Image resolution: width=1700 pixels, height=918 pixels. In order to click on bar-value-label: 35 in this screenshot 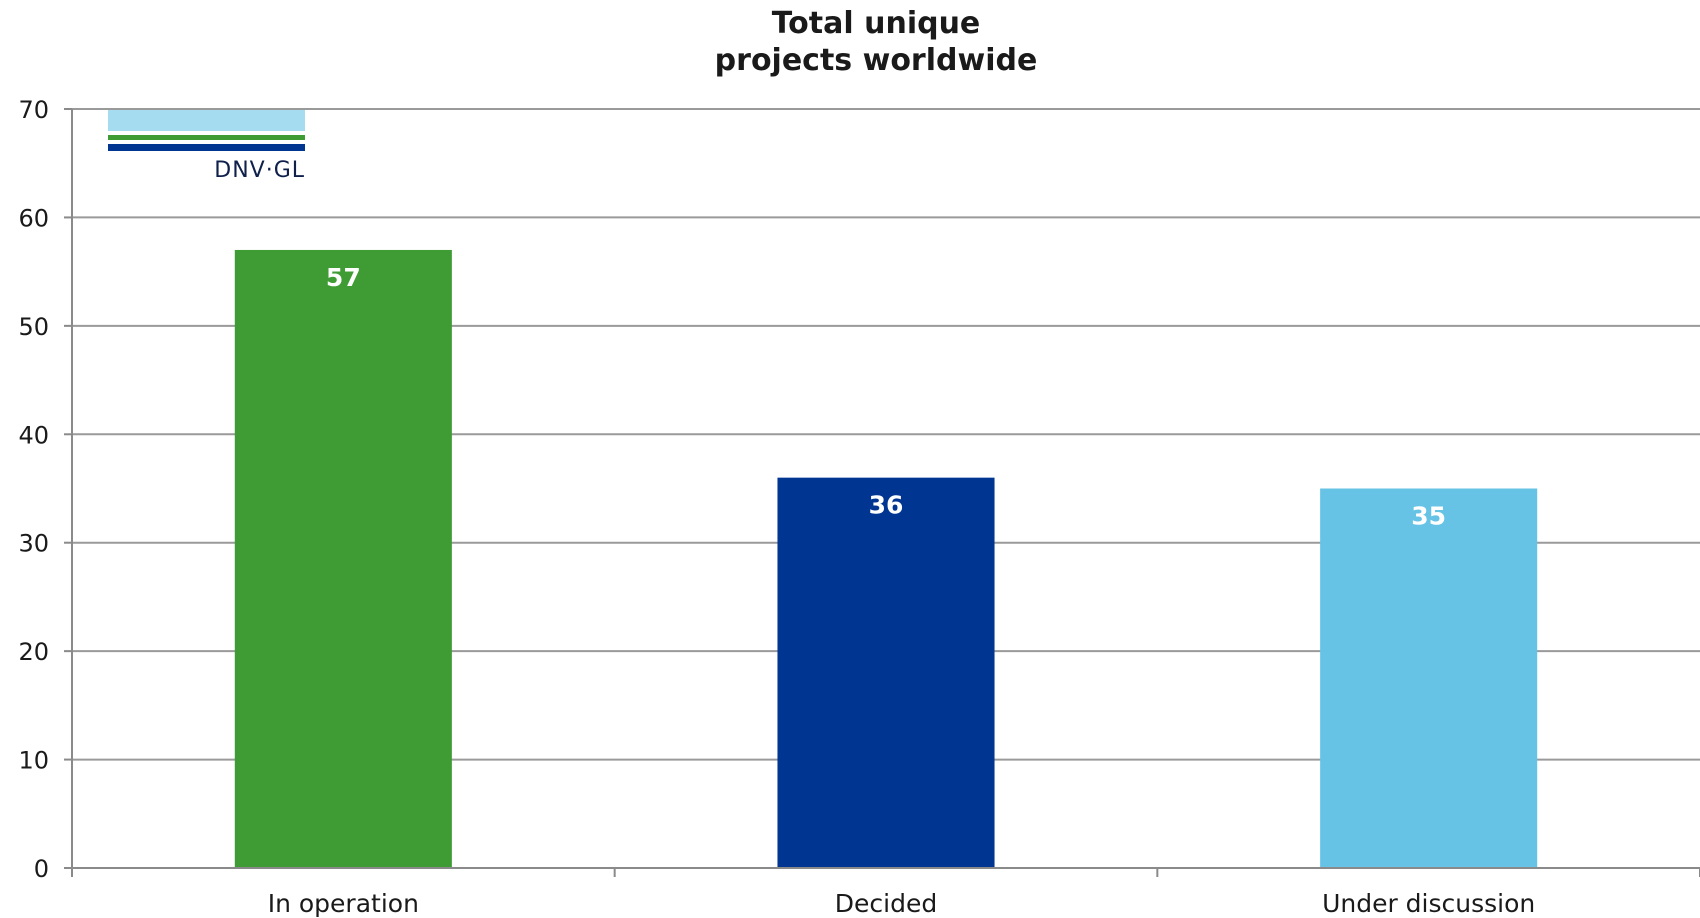, I will do `click(1428, 516)`.